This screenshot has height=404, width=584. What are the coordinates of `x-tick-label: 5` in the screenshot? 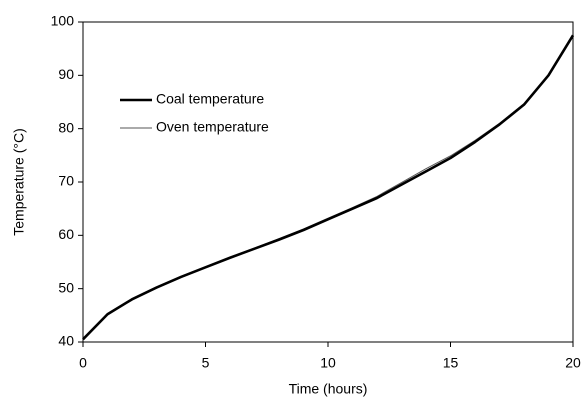 It's located at (206, 363).